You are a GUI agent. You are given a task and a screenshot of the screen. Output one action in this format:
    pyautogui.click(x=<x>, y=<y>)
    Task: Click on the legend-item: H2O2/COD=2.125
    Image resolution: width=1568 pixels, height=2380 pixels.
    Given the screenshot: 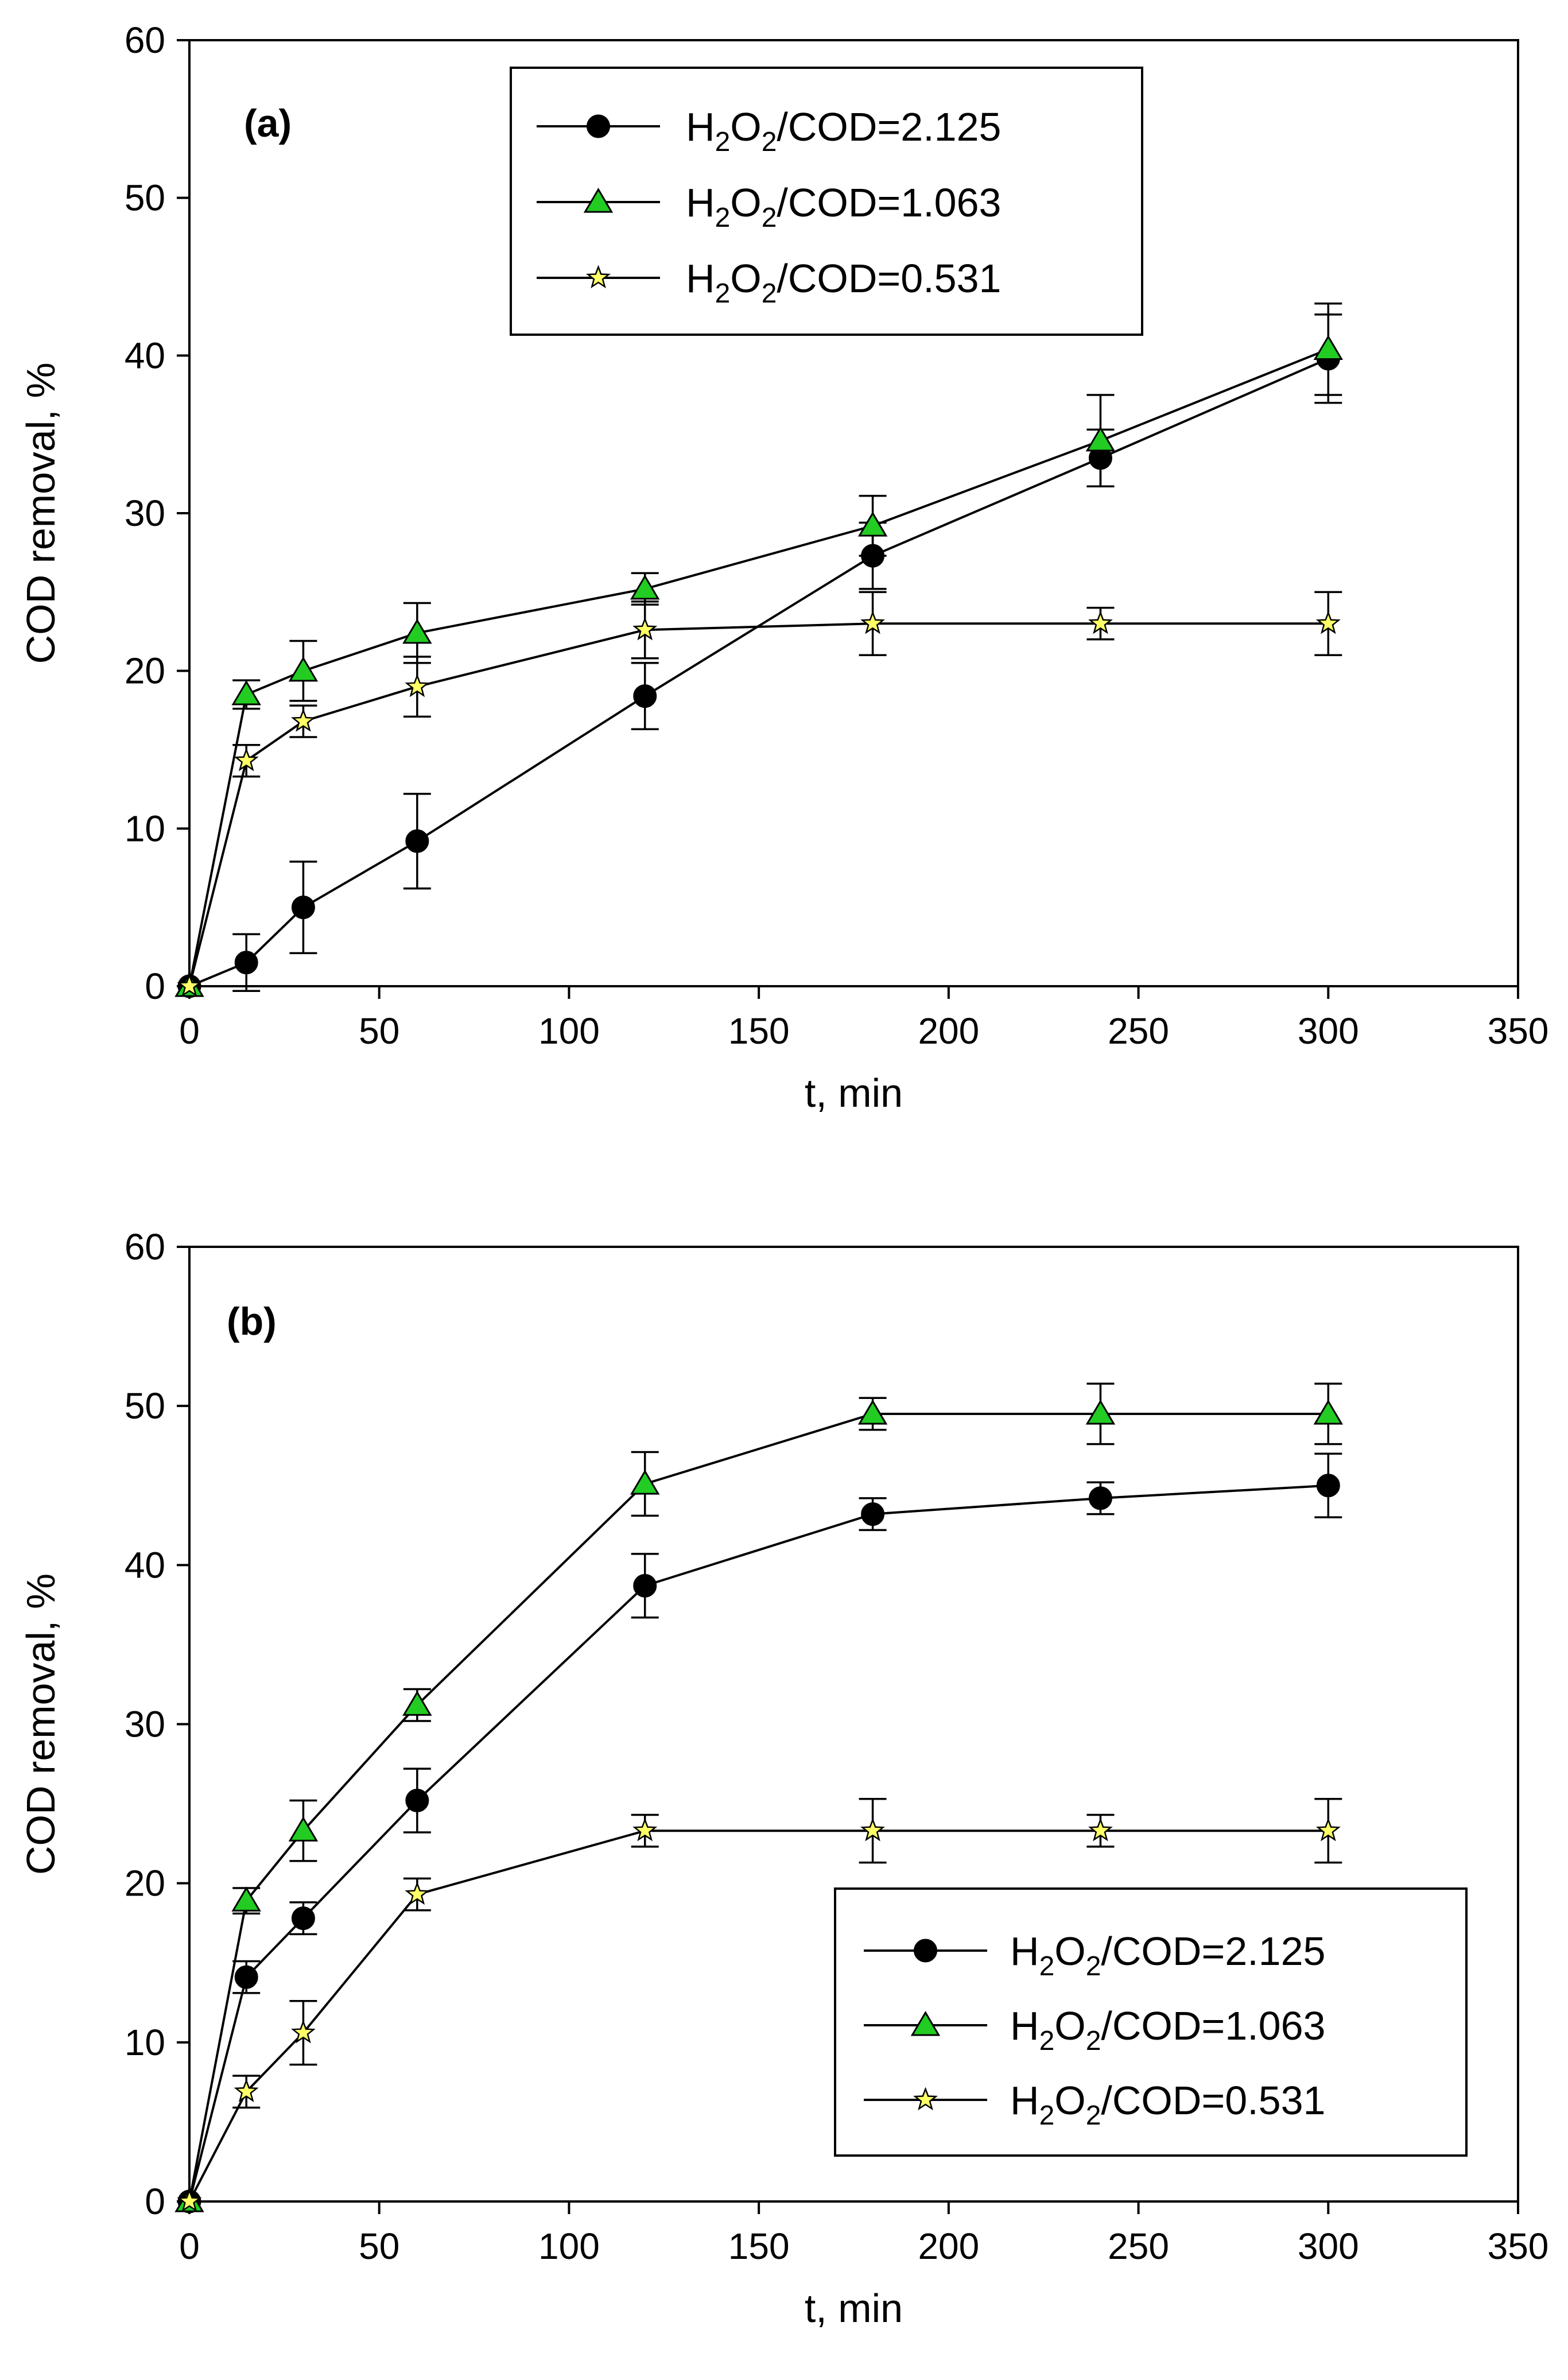 What is the action you would take?
    pyautogui.click(x=769, y=130)
    